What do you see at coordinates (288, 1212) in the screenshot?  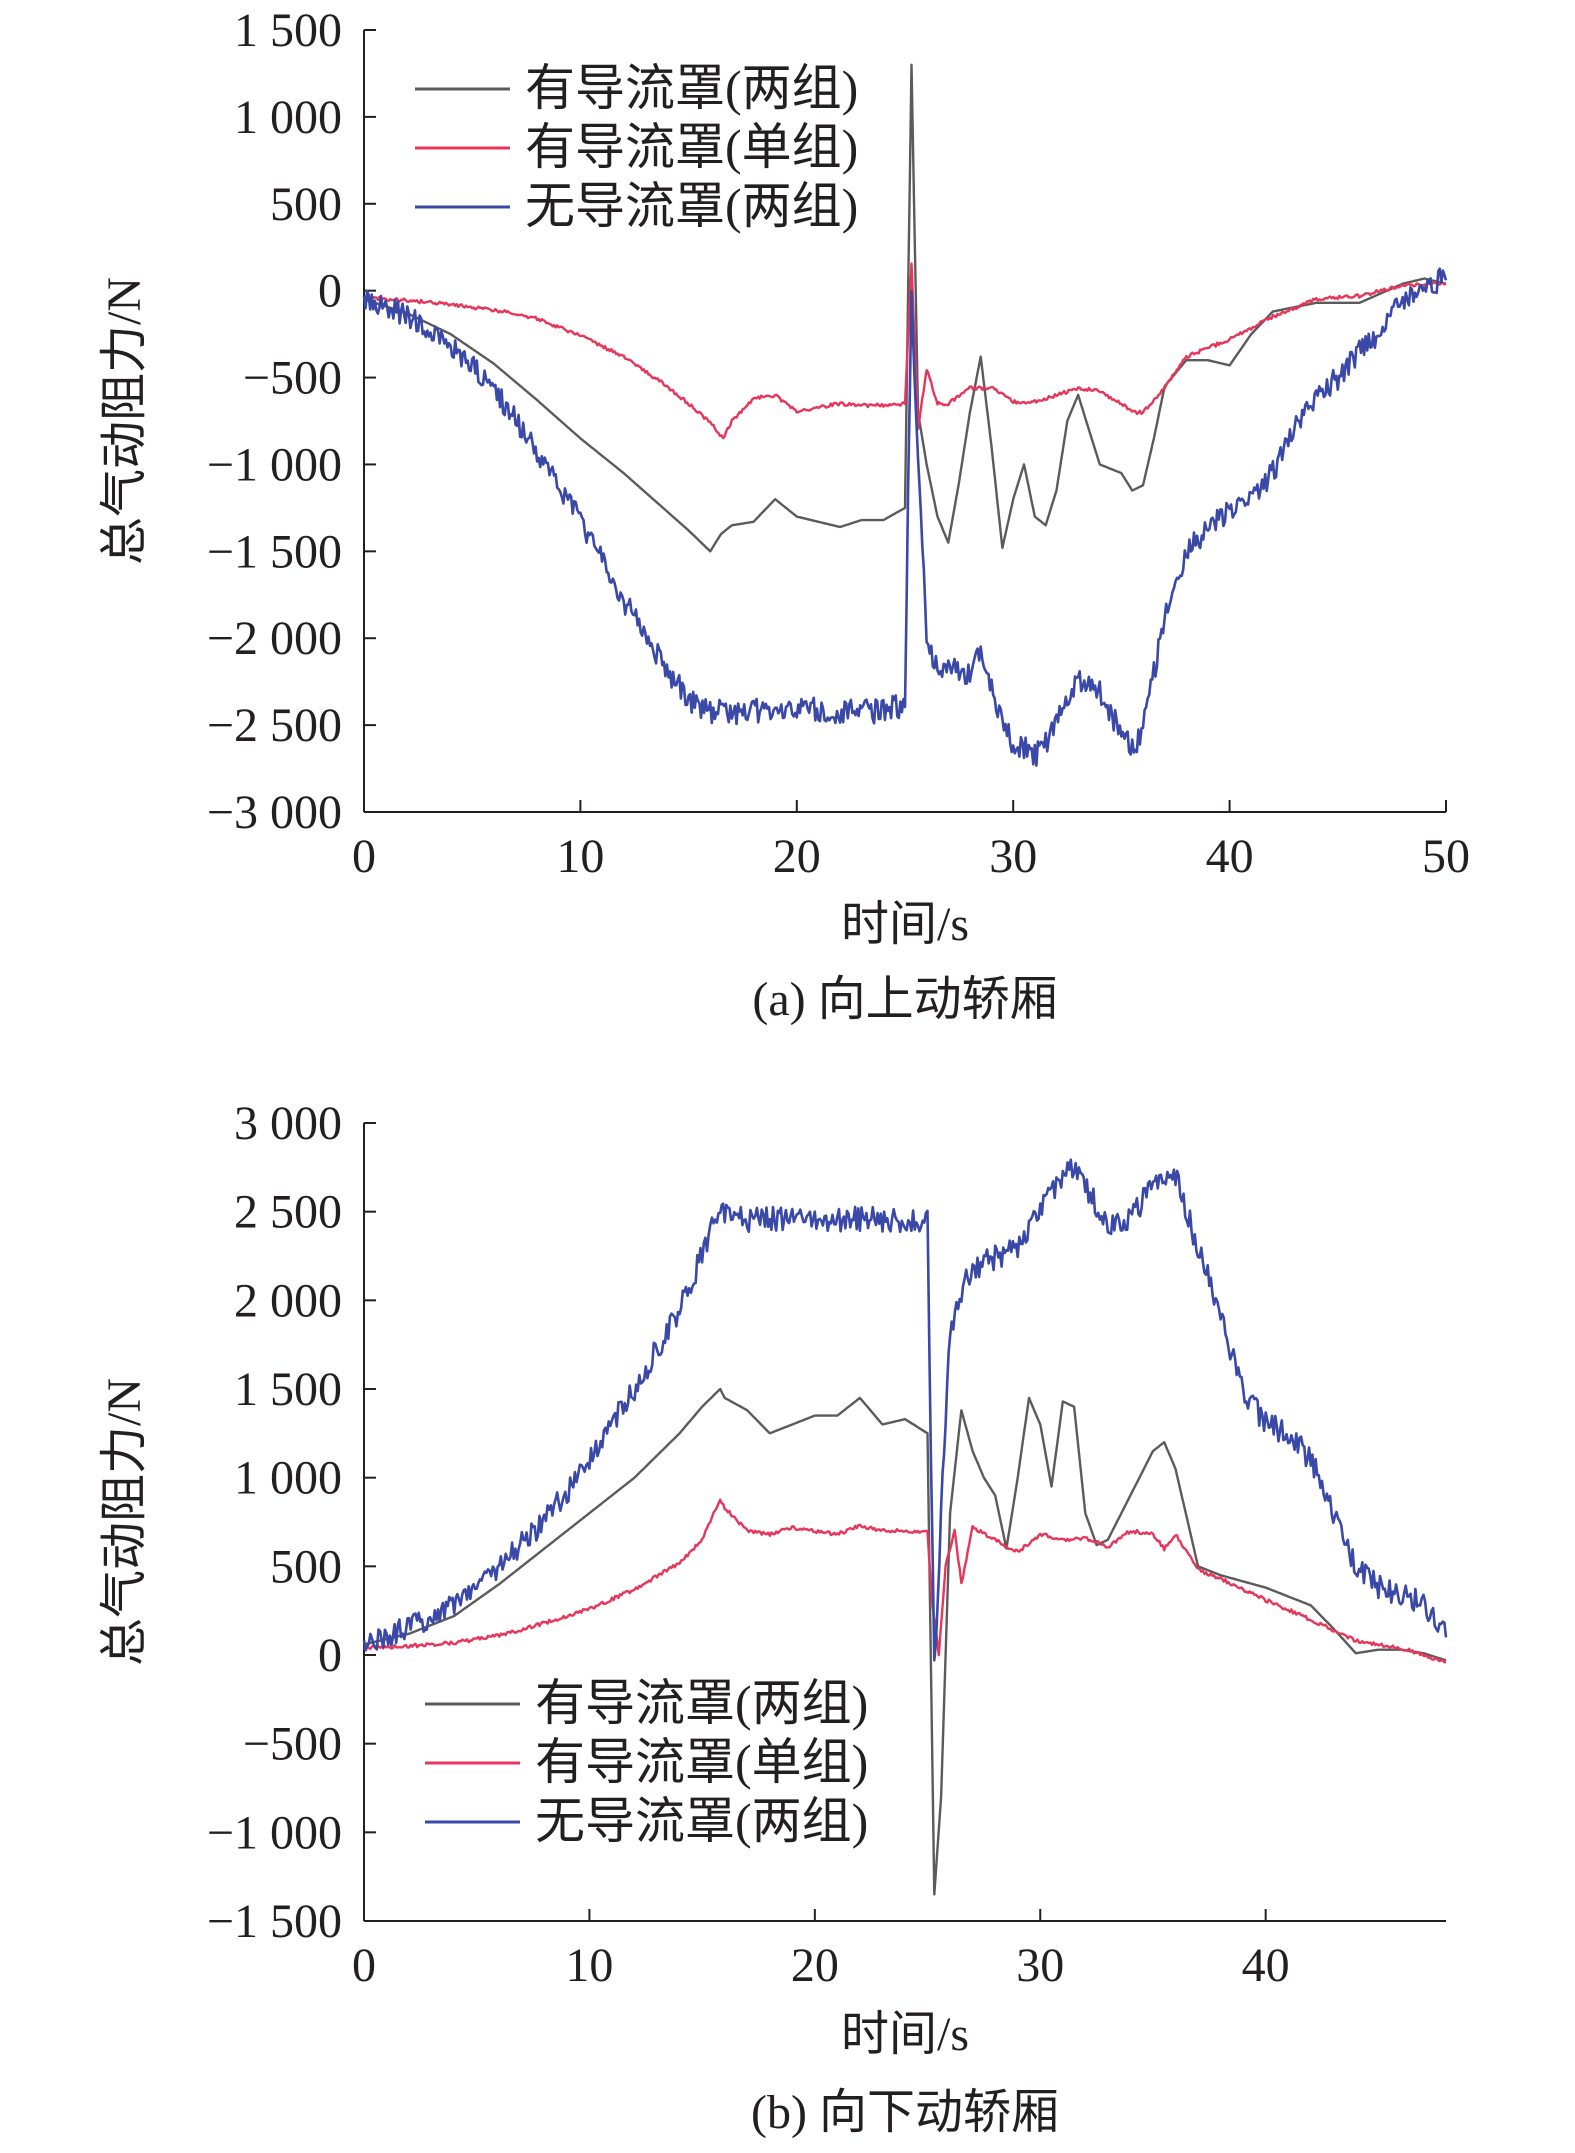 I see `y-tick-label: 2 500` at bounding box center [288, 1212].